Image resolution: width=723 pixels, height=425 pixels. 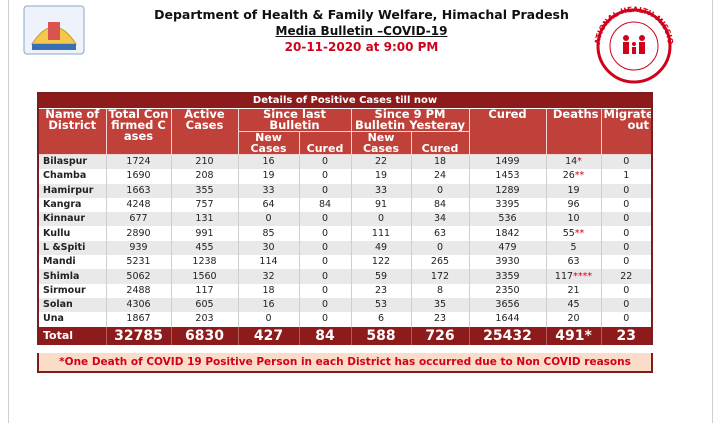 I want to click on cell: 59, so click(x=380, y=276).